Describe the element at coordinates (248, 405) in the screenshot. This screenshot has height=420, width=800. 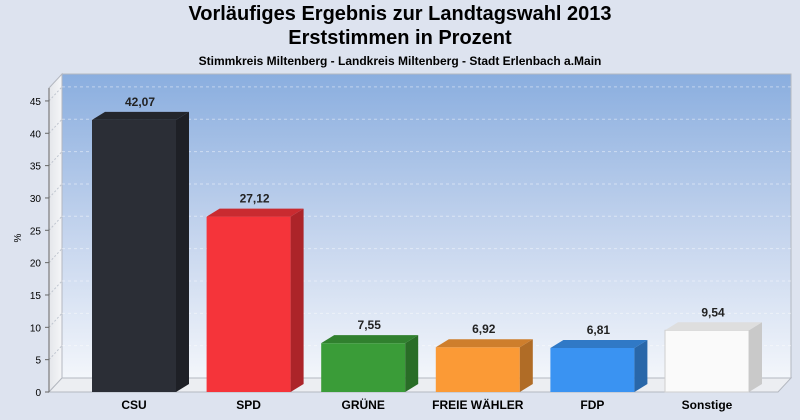
I see `x-tick-label: SPD` at that location.